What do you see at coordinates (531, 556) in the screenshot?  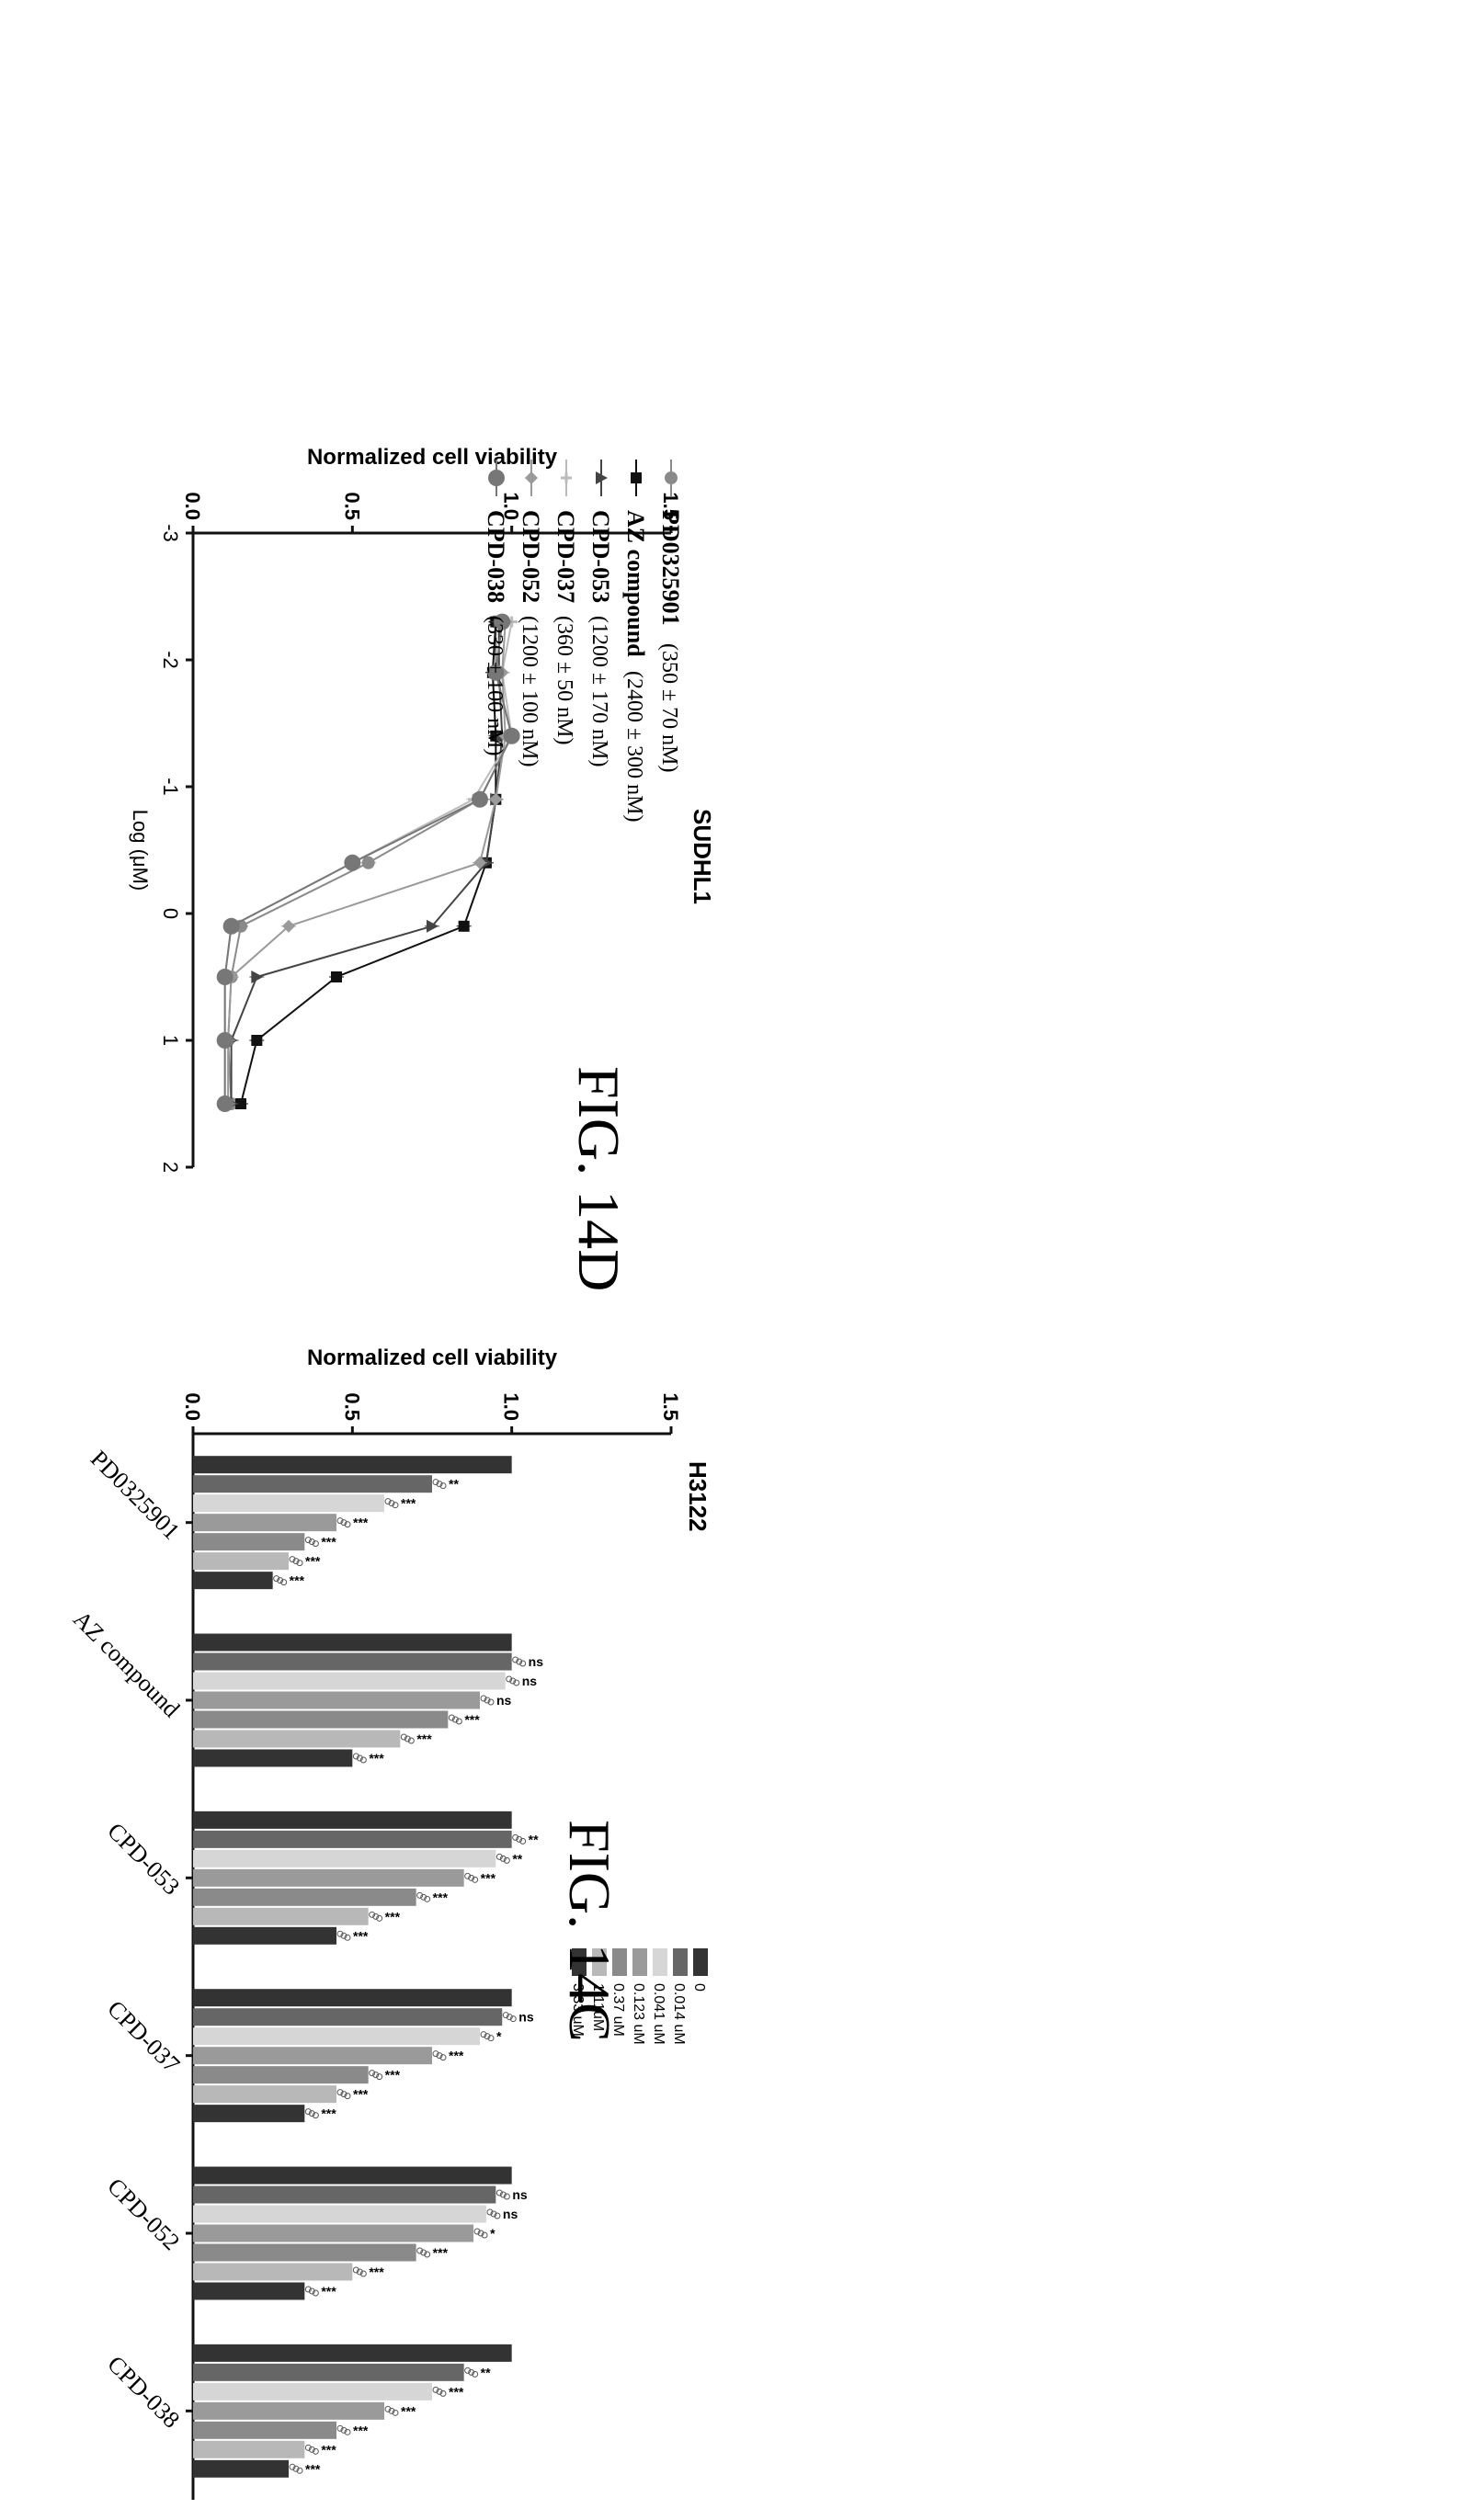 I see `legend-series-name: CPD-052` at bounding box center [531, 556].